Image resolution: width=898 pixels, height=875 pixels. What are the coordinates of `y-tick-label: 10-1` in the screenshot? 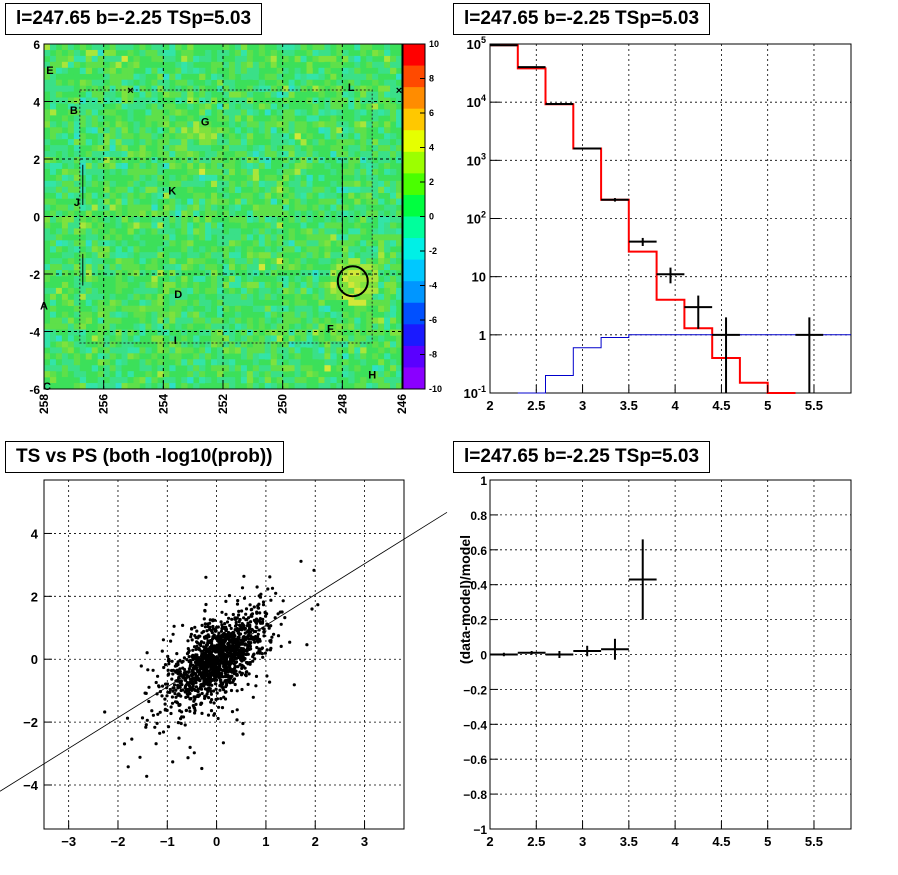 It's located at (475, 392).